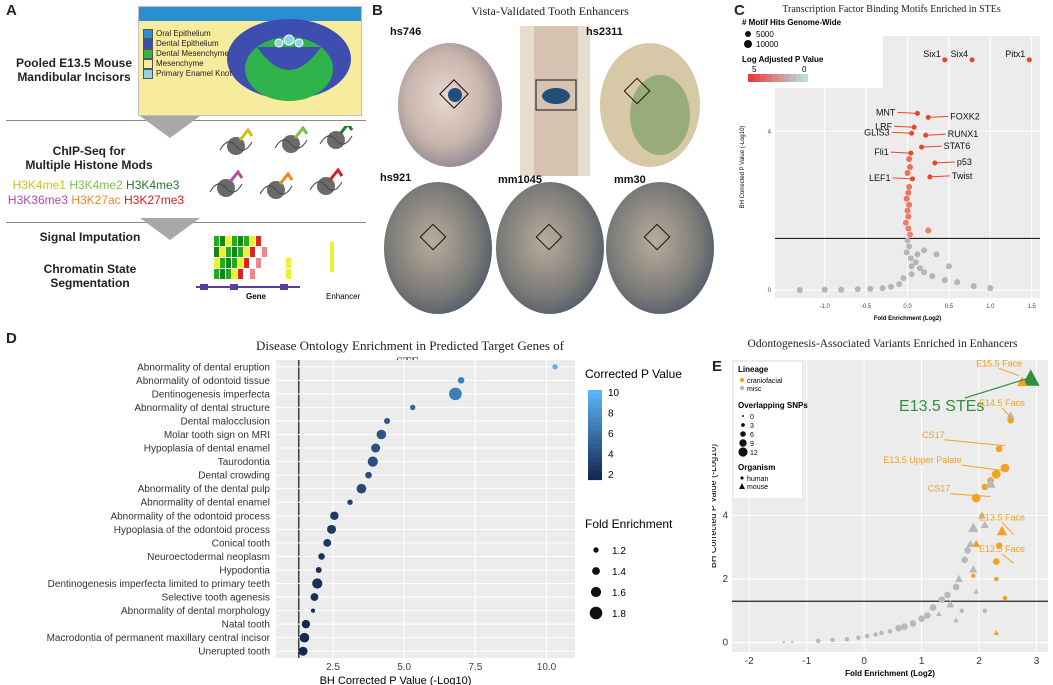 Image resolution: width=1053 pixels, height=685 pixels. Describe the element at coordinates (749, 661) in the screenshot. I see `x-tick-label: -2` at that location.